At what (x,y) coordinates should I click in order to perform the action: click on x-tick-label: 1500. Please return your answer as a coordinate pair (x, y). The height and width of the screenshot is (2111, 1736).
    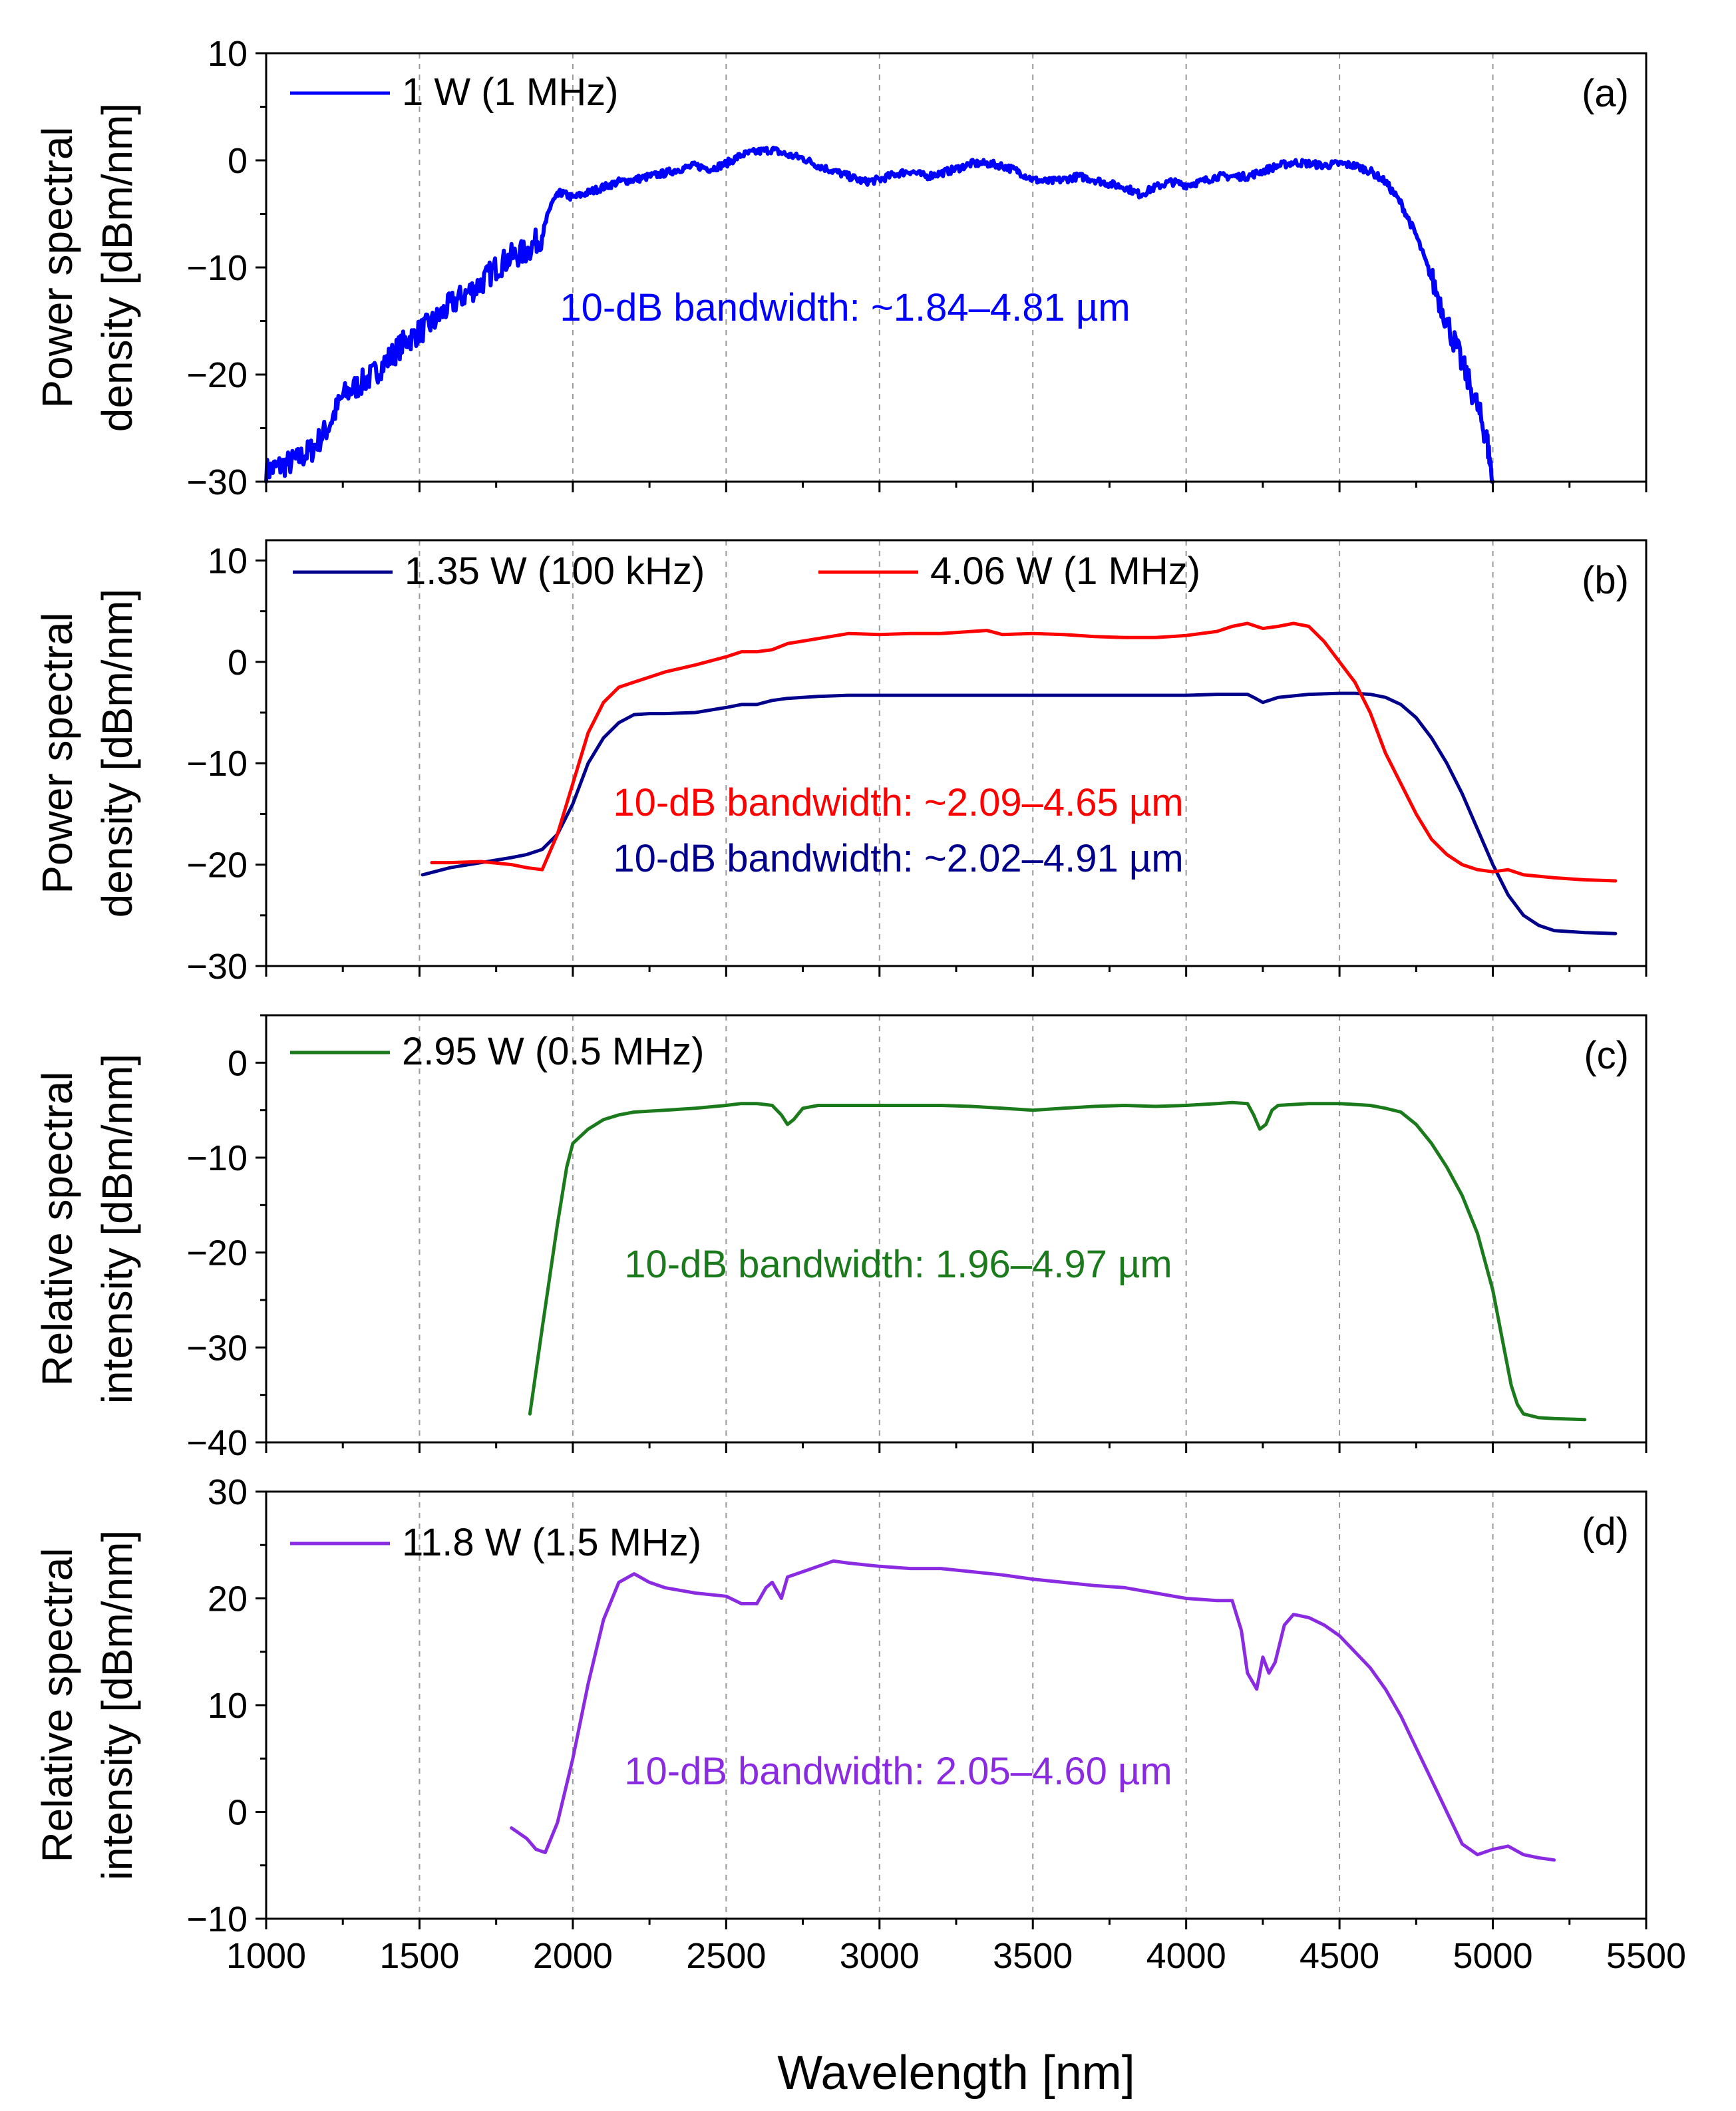
    Looking at the image, I should click on (419, 1956).